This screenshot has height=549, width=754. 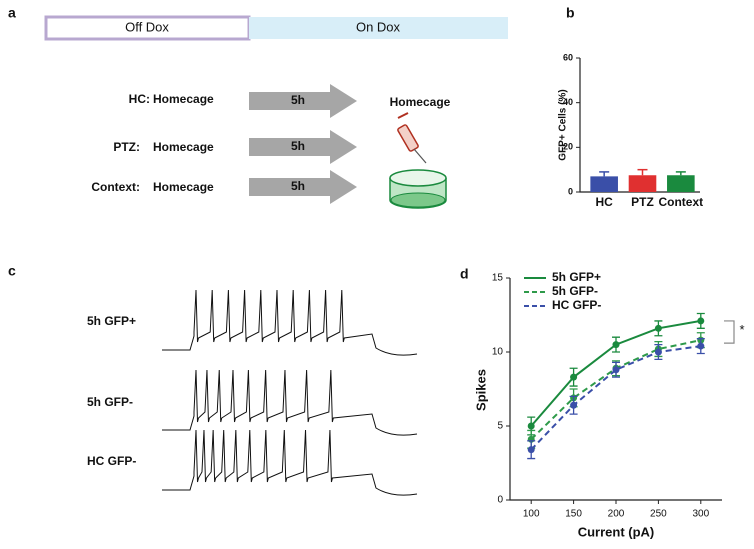 What do you see at coordinates (576, 277) in the screenshot?
I see `legend-label: 5h GFP+` at bounding box center [576, 277].